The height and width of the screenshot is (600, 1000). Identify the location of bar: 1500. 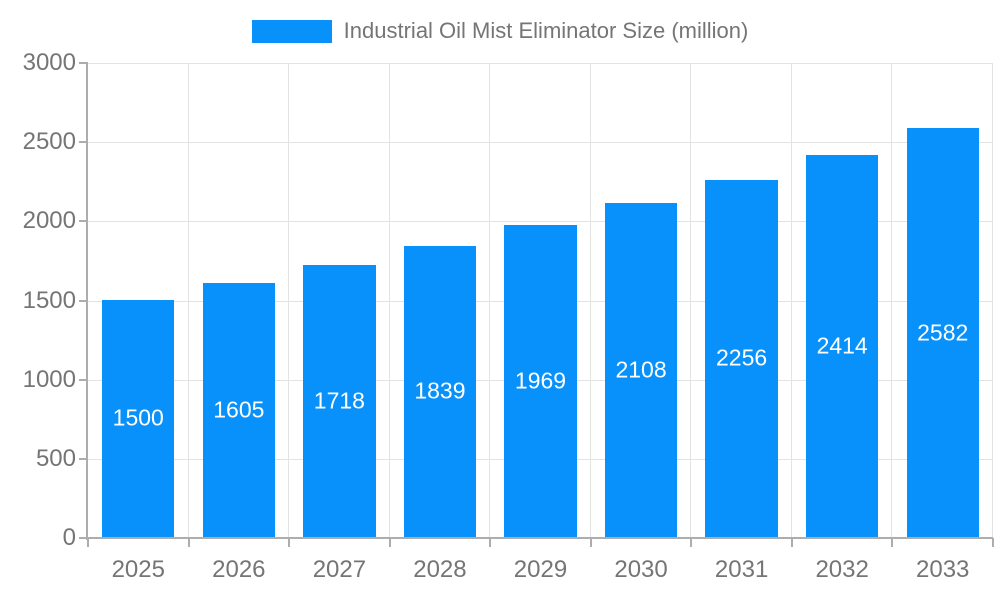
(138, 418).